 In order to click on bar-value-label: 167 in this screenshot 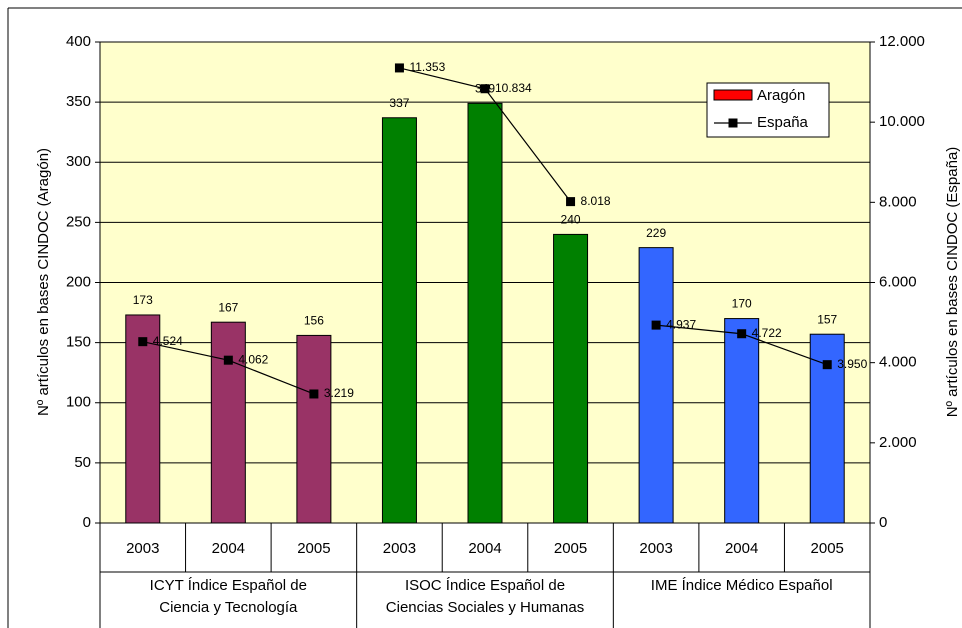, I will do `click(228, 307)`.